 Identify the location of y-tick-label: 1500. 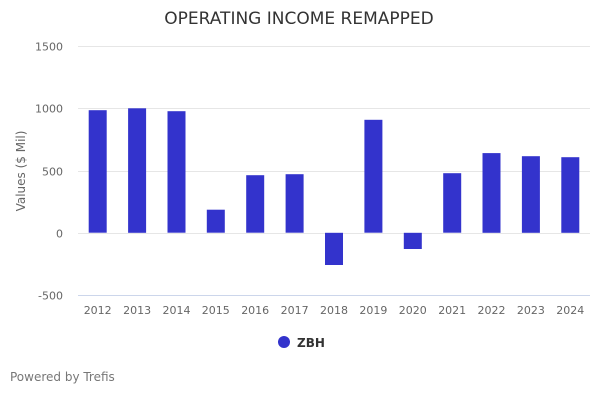
(49, 47).